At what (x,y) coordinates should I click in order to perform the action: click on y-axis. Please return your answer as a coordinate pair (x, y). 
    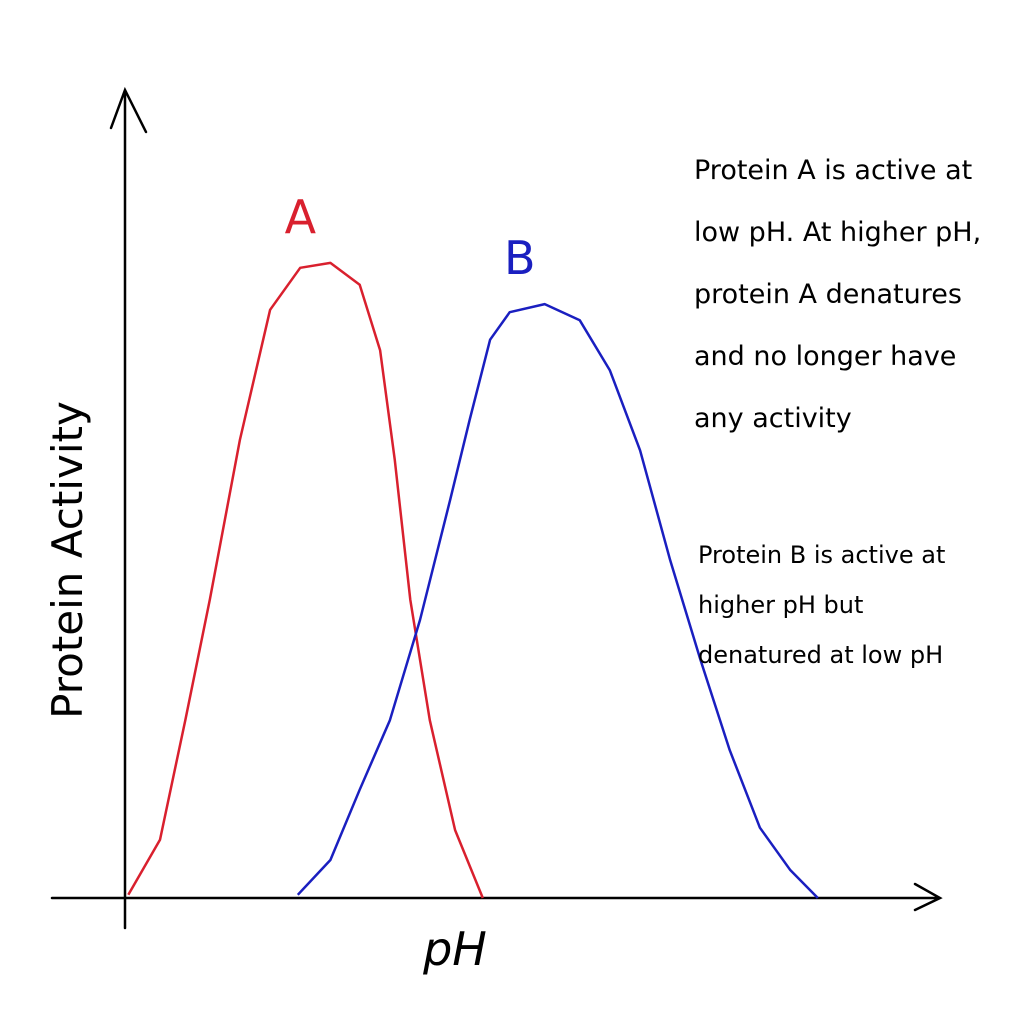
    Looking at the image, I should click on (128, 508).